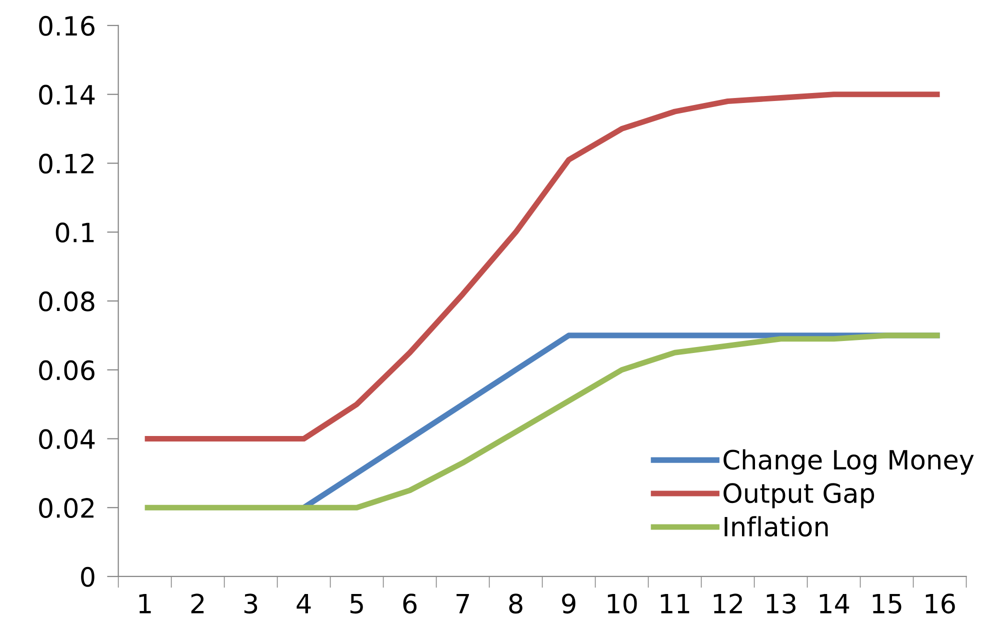 Image resolution: width=986 pixels, height=637 pixels. Describe the element at coordinates (462, 604) in the screenshot. I see `x-tick-label: 7` at that location.